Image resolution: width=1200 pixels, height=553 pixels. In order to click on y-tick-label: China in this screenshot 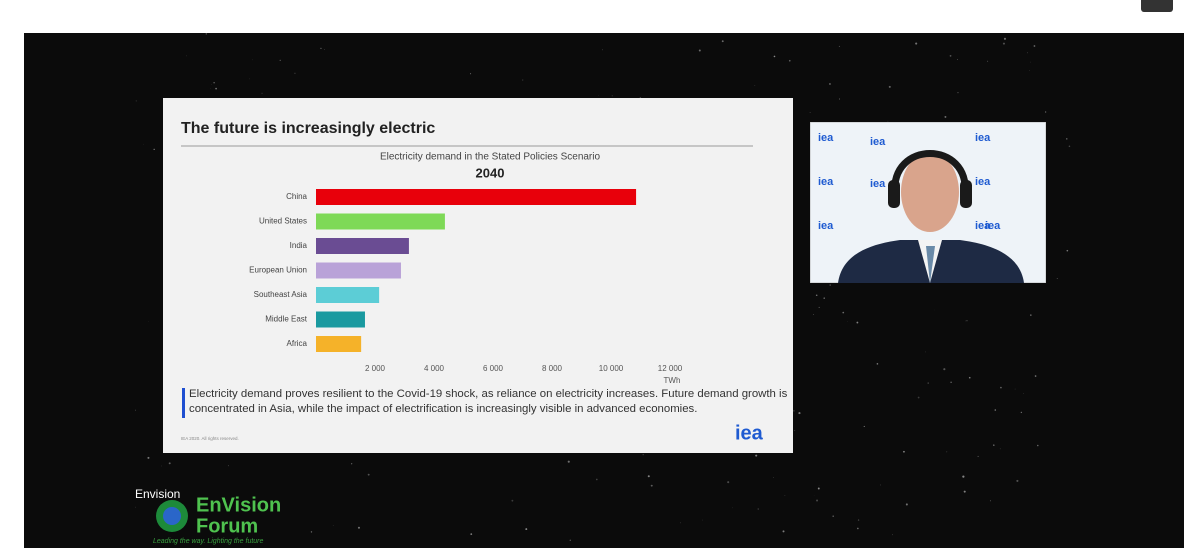, I will do `click(296, 196)`.